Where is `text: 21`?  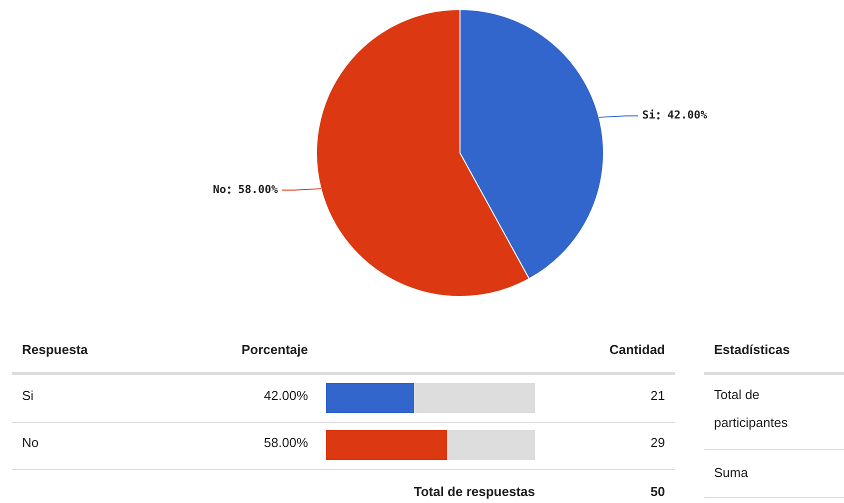
text: 21 is located at coordinates (657, 395).